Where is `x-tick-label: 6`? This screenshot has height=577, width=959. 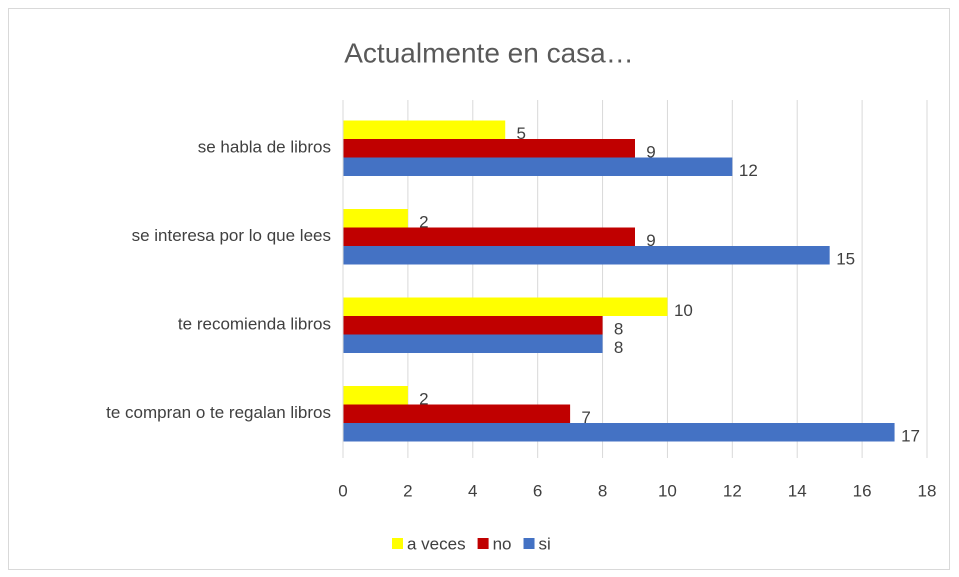 x-tick-label: 6 is located at coordinates (537, 490).